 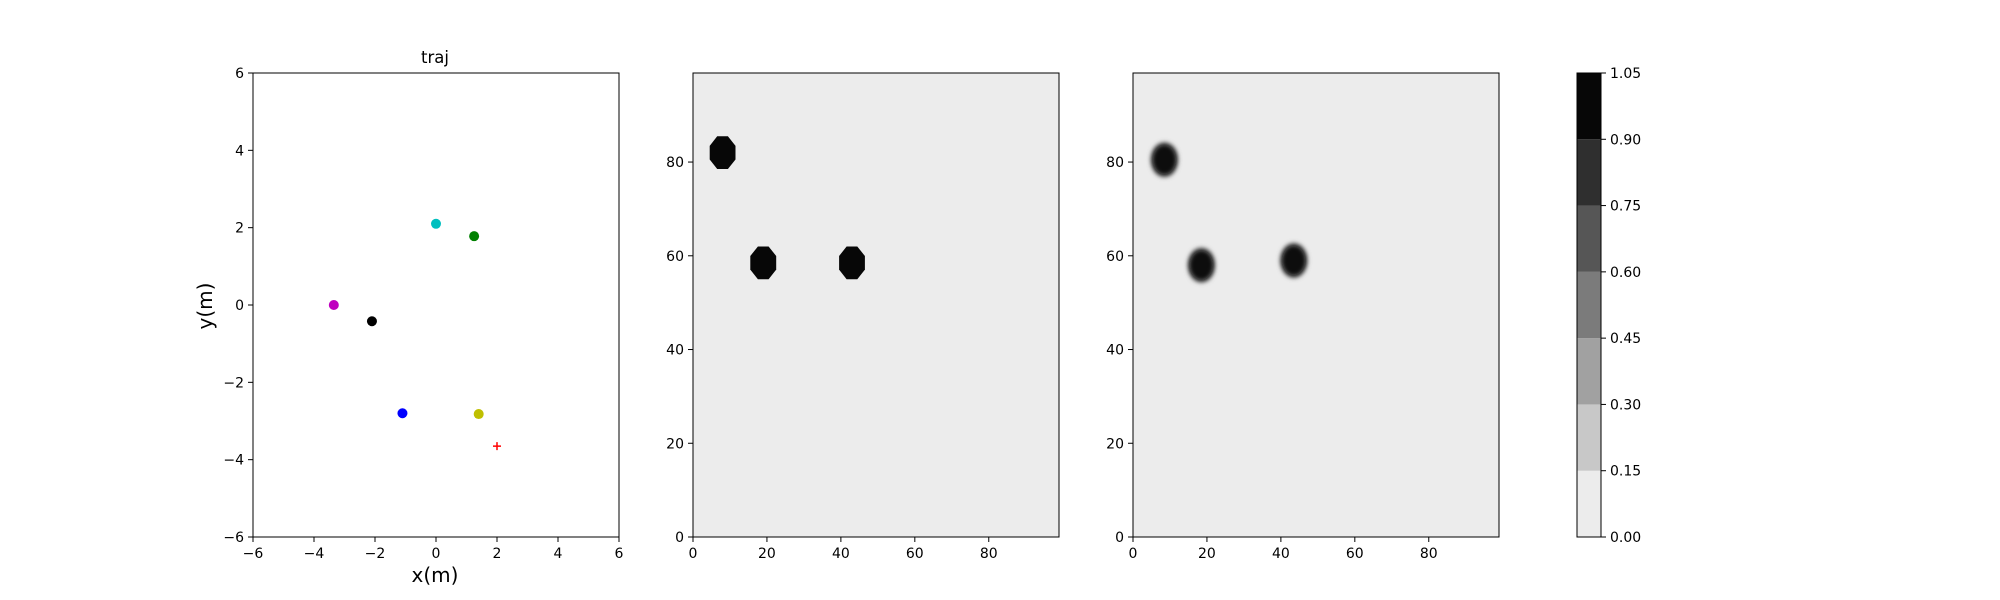 What do you see at coordinates (239, 229) in the screenshot?
I see `y-tick-label: 2` at bounding box center [239, 229].